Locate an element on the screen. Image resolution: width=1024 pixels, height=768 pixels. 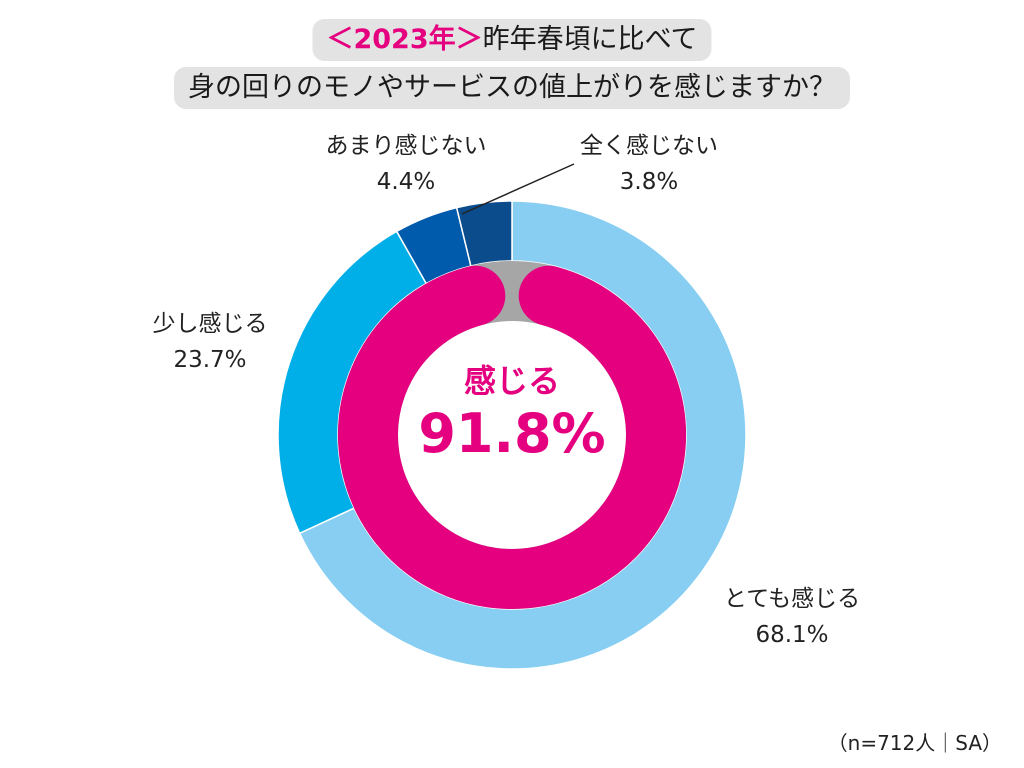
label-amari-name: あまり感じない is located at coordinates (406, 146).